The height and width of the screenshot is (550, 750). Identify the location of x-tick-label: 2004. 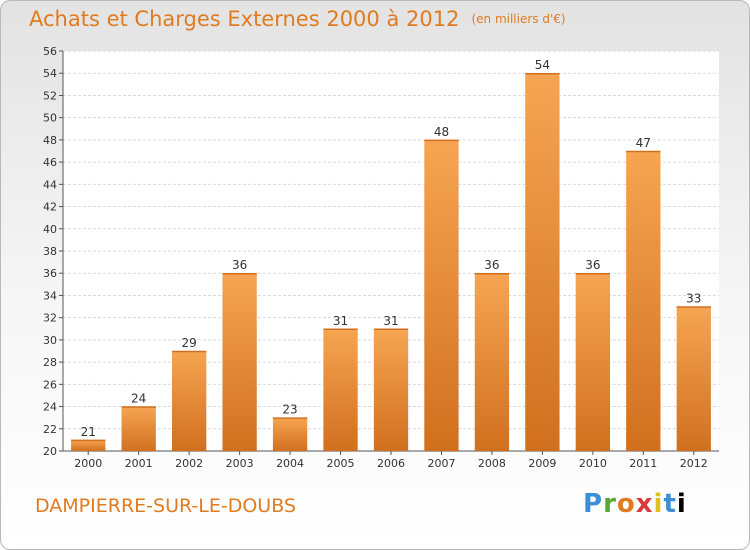
(290, 463).